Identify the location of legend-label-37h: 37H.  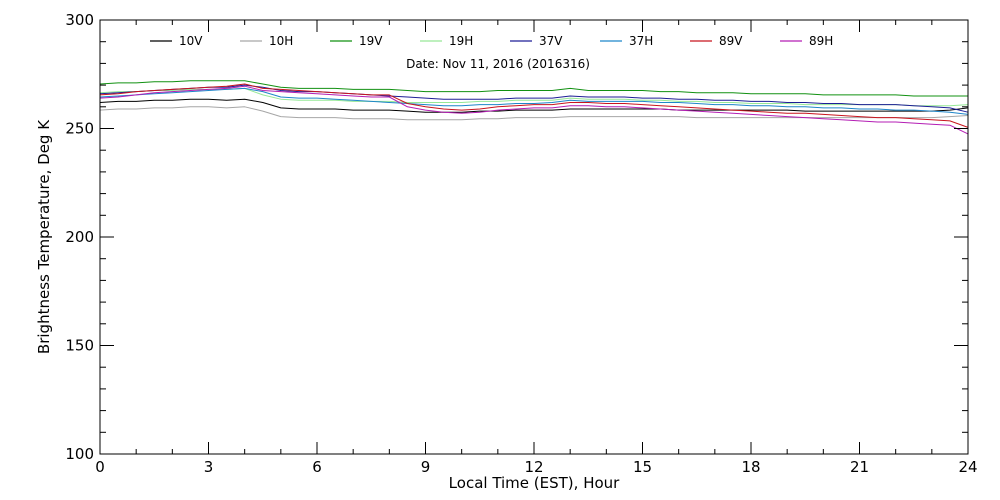
(641, 41).